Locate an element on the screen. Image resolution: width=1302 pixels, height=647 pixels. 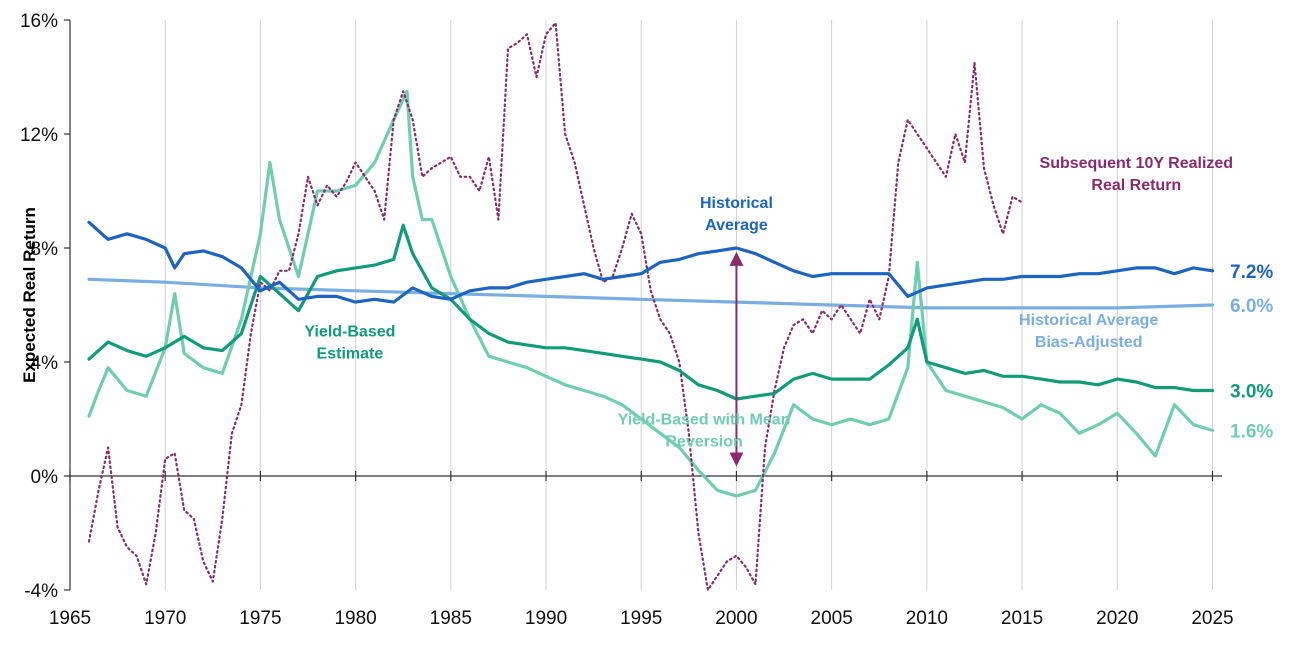
end-value-label: 1.6% is located at coordinates (1251, 431).